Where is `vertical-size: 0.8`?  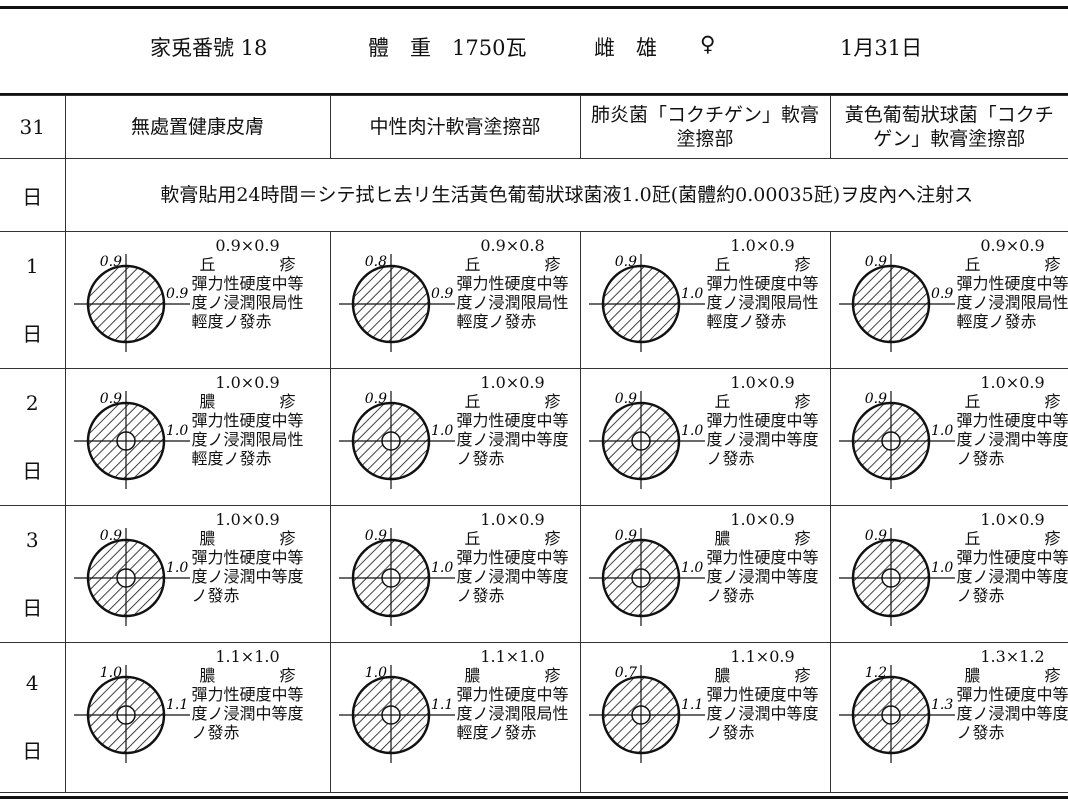
vertical-size: 0.8 is located at coordinates (375, 262).